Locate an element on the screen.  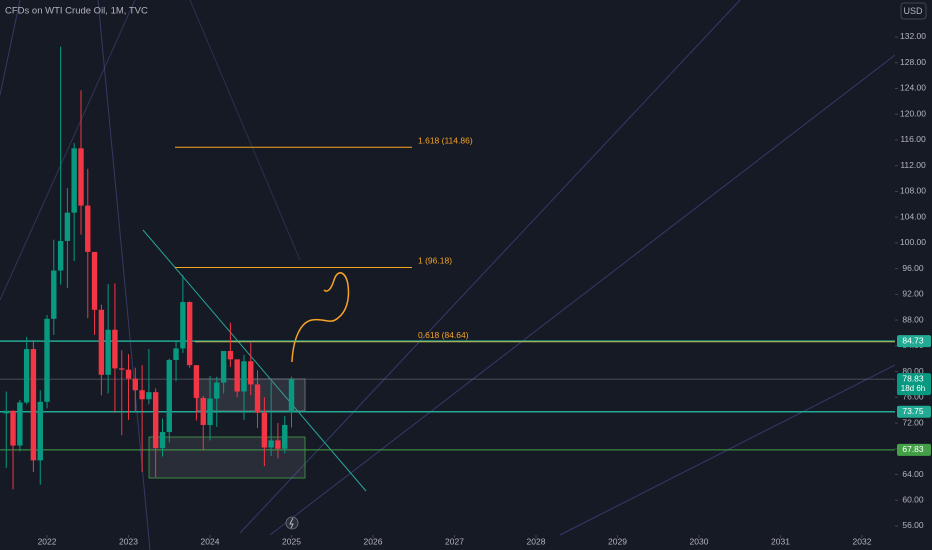
level-tag-label: 73.75 is located at coordinates (913, 411).